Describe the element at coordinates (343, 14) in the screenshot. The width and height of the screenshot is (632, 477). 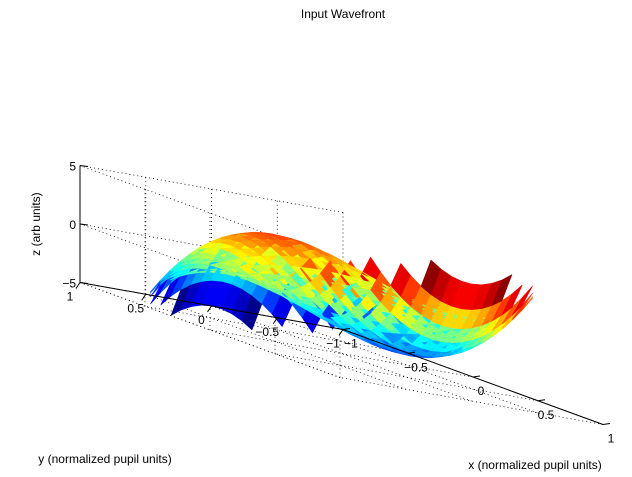
I see `chart-title: Input Wavefront` at that location.